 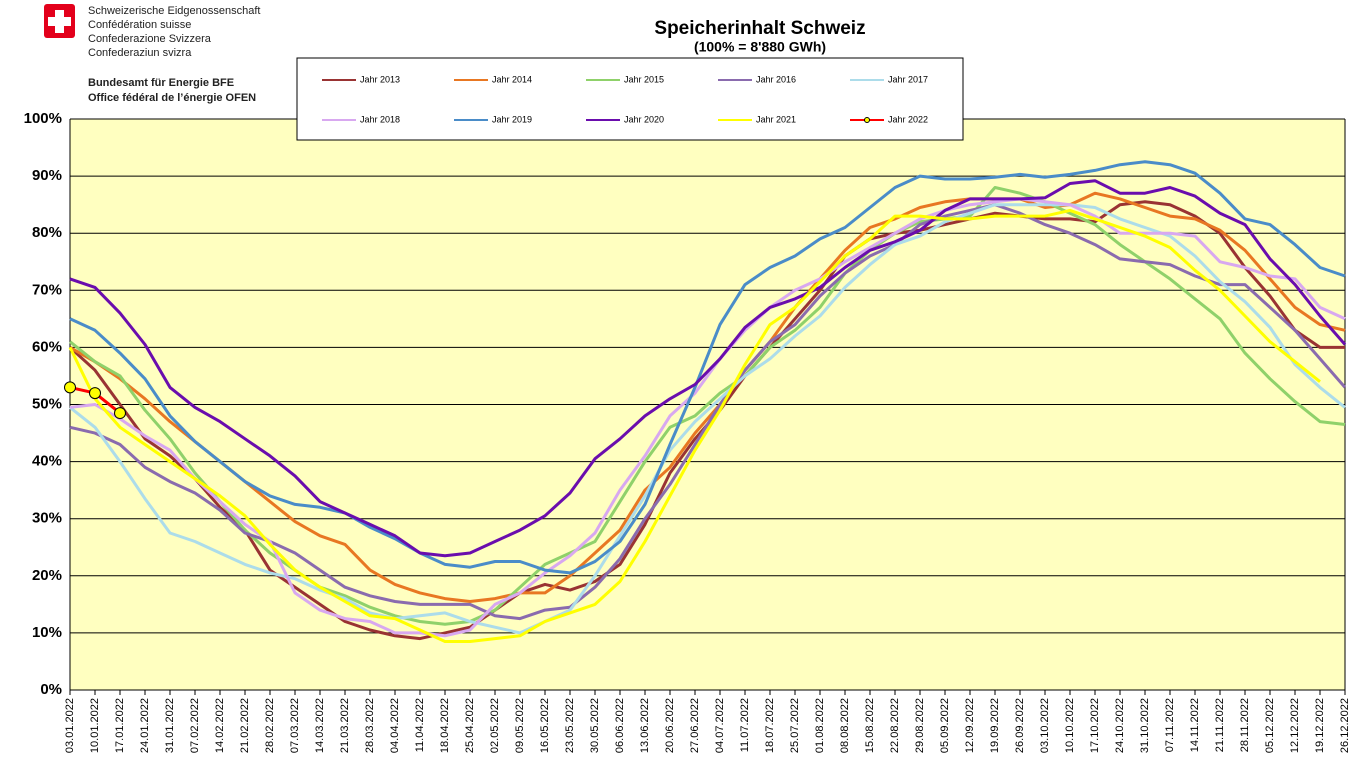 I want to click on x-tick-label: 23.05.2022, so click(x=570, y=725).